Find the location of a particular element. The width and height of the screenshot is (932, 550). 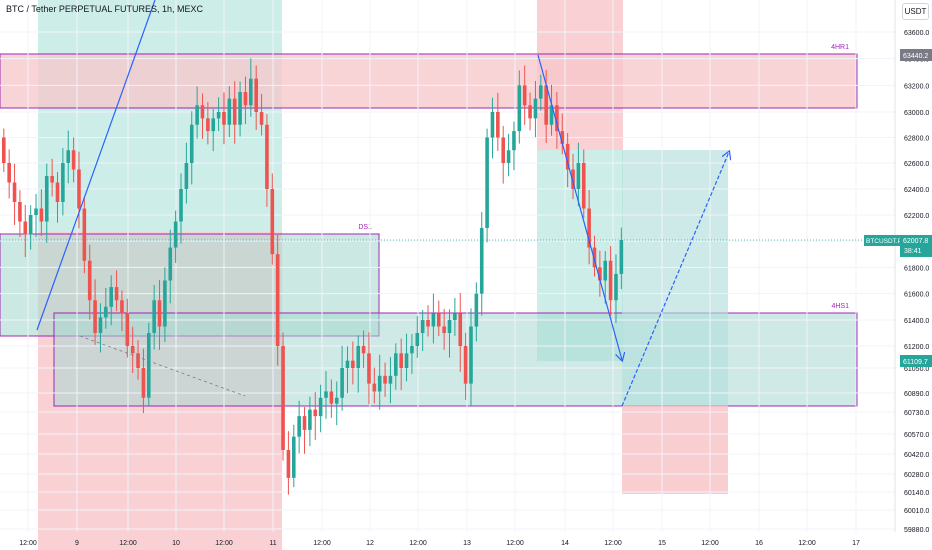

countdown: 38:41 is located at coordinates (913, 251).